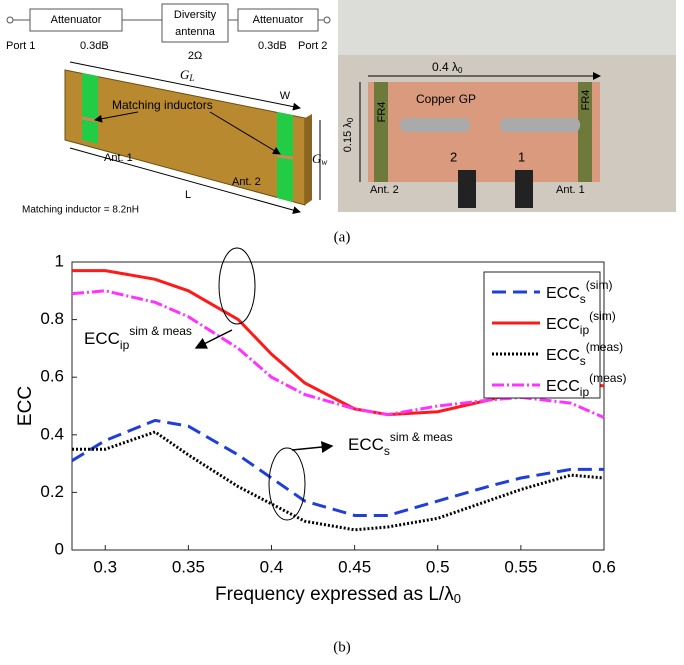 The height and width of the screenshot is (665, 684). I want to click on label: Port 1, so click(20, 46).